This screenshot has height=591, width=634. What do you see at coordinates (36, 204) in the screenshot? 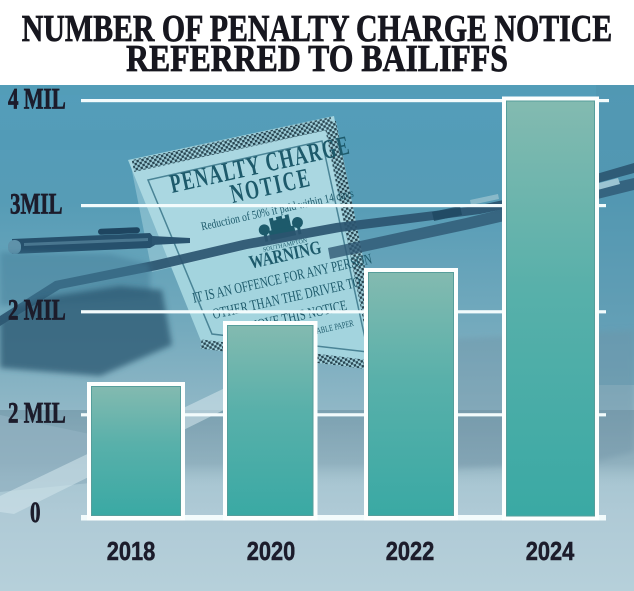
I see `svg-text: 3MIL` at bounding box center [36, 204].